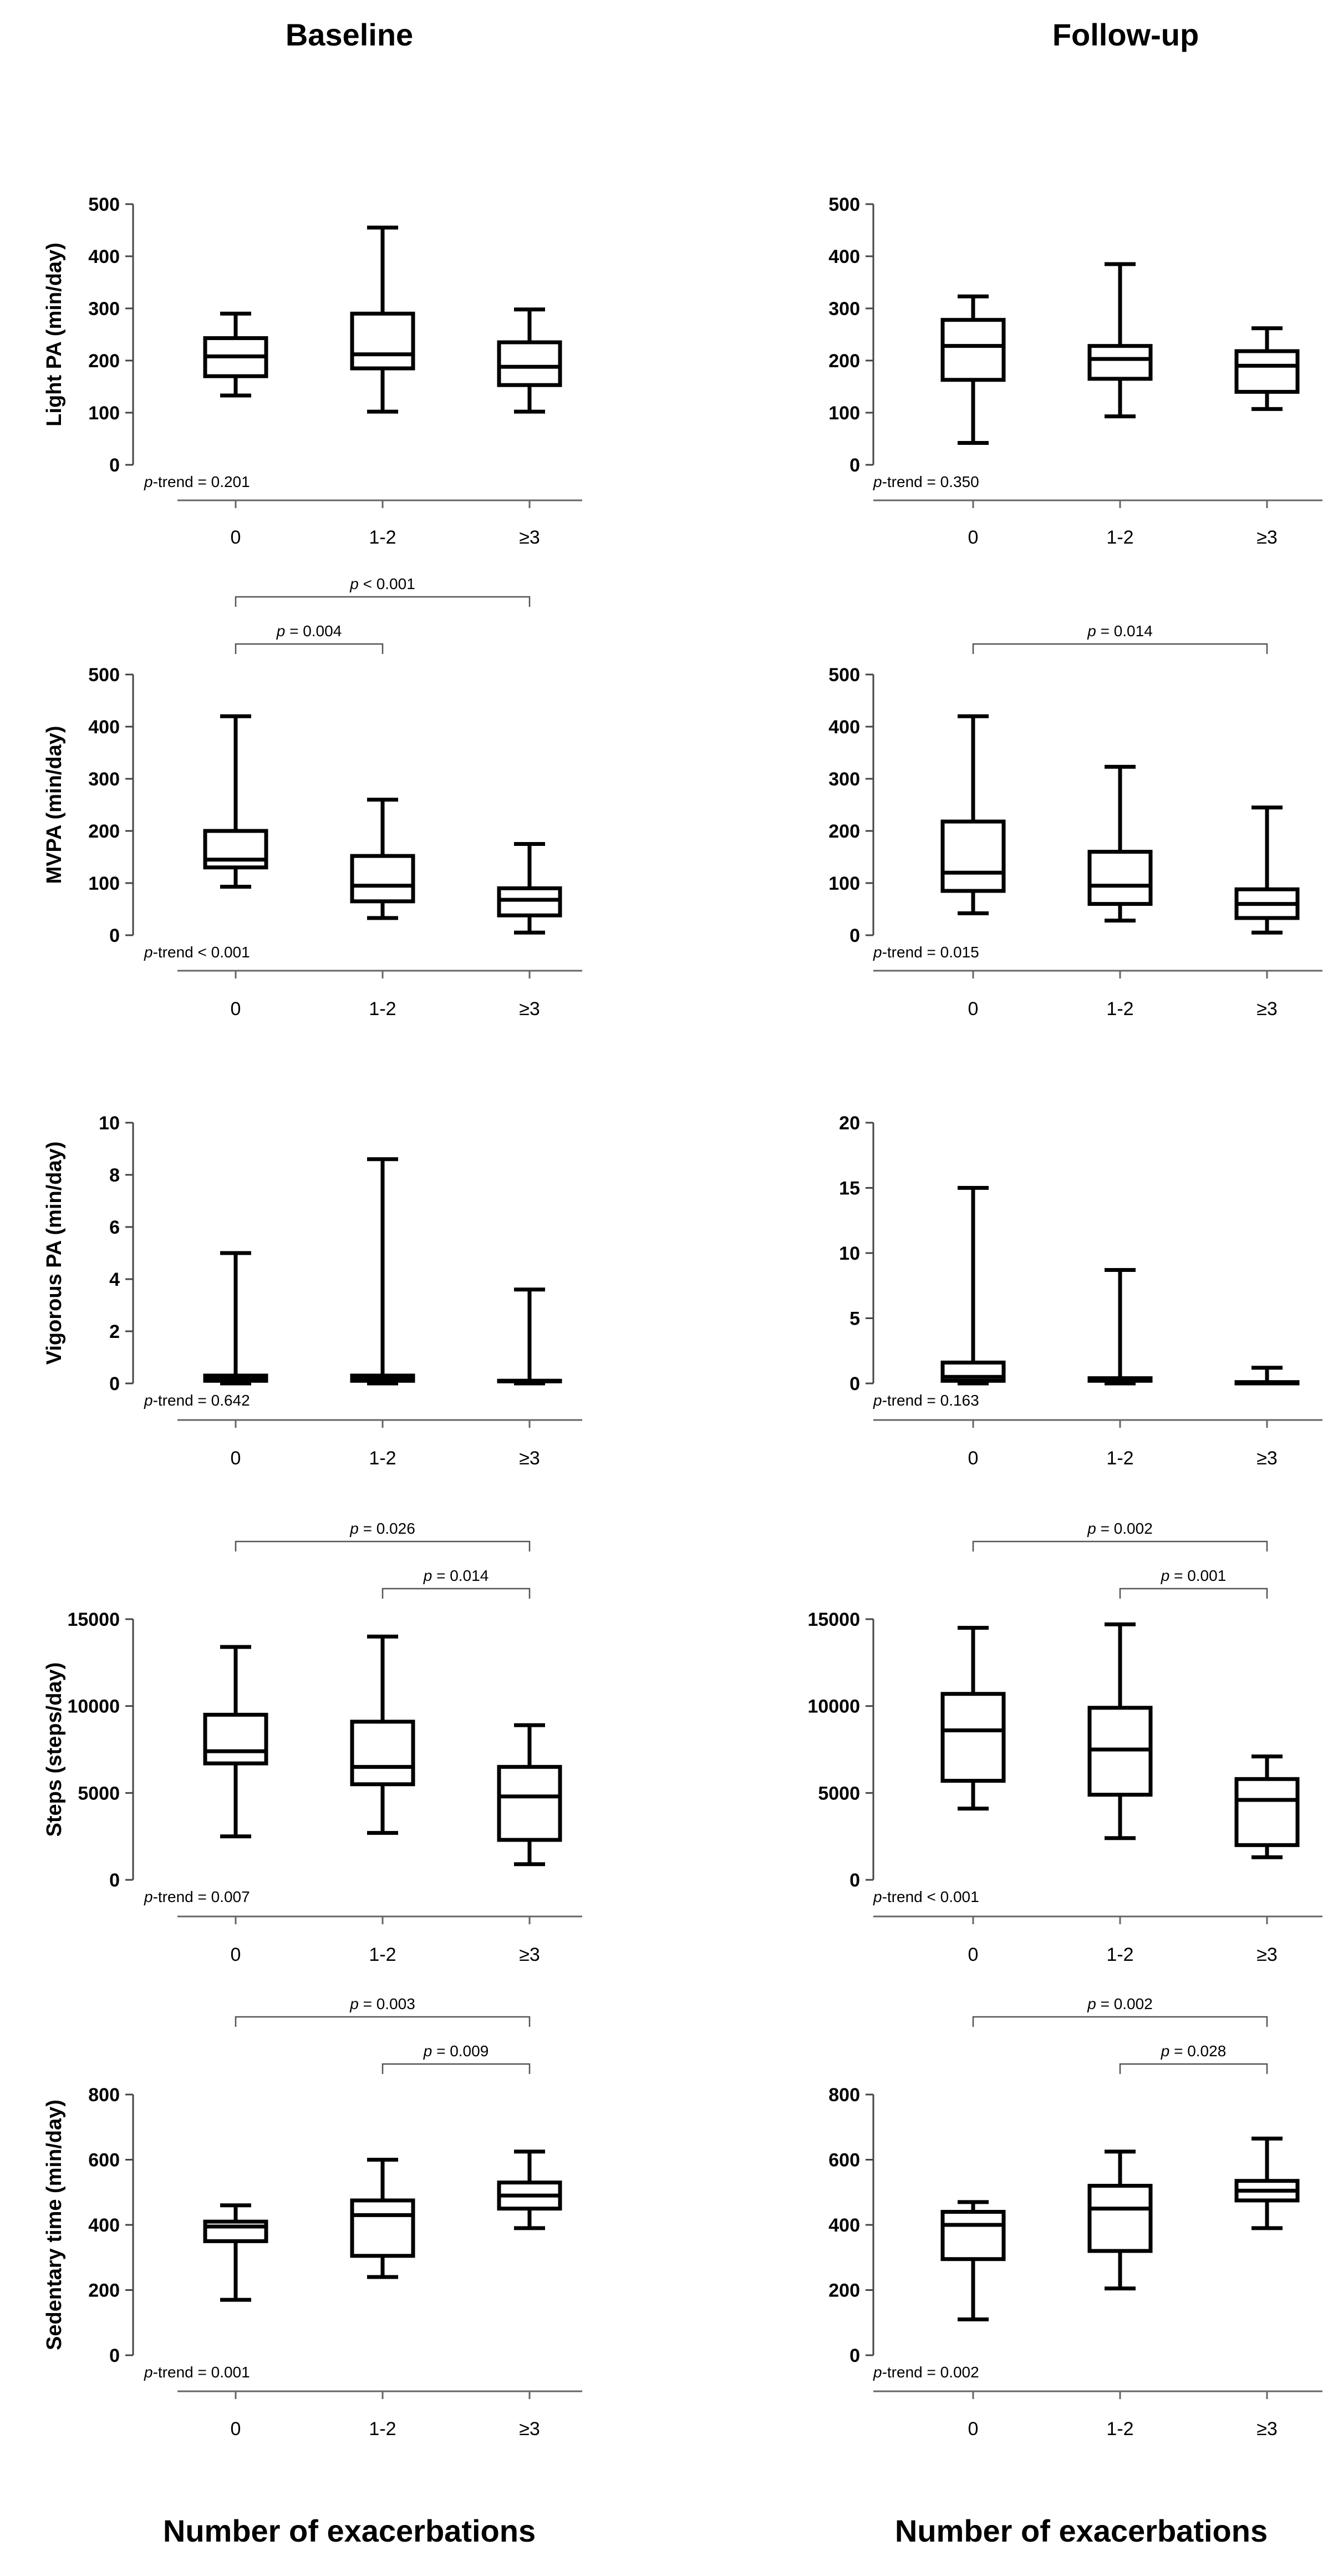 The image size is (1333, 2576). Describe the element at coordinates (104, 2160) in the screenshot. I see `y-tick-label: 600` at that location.